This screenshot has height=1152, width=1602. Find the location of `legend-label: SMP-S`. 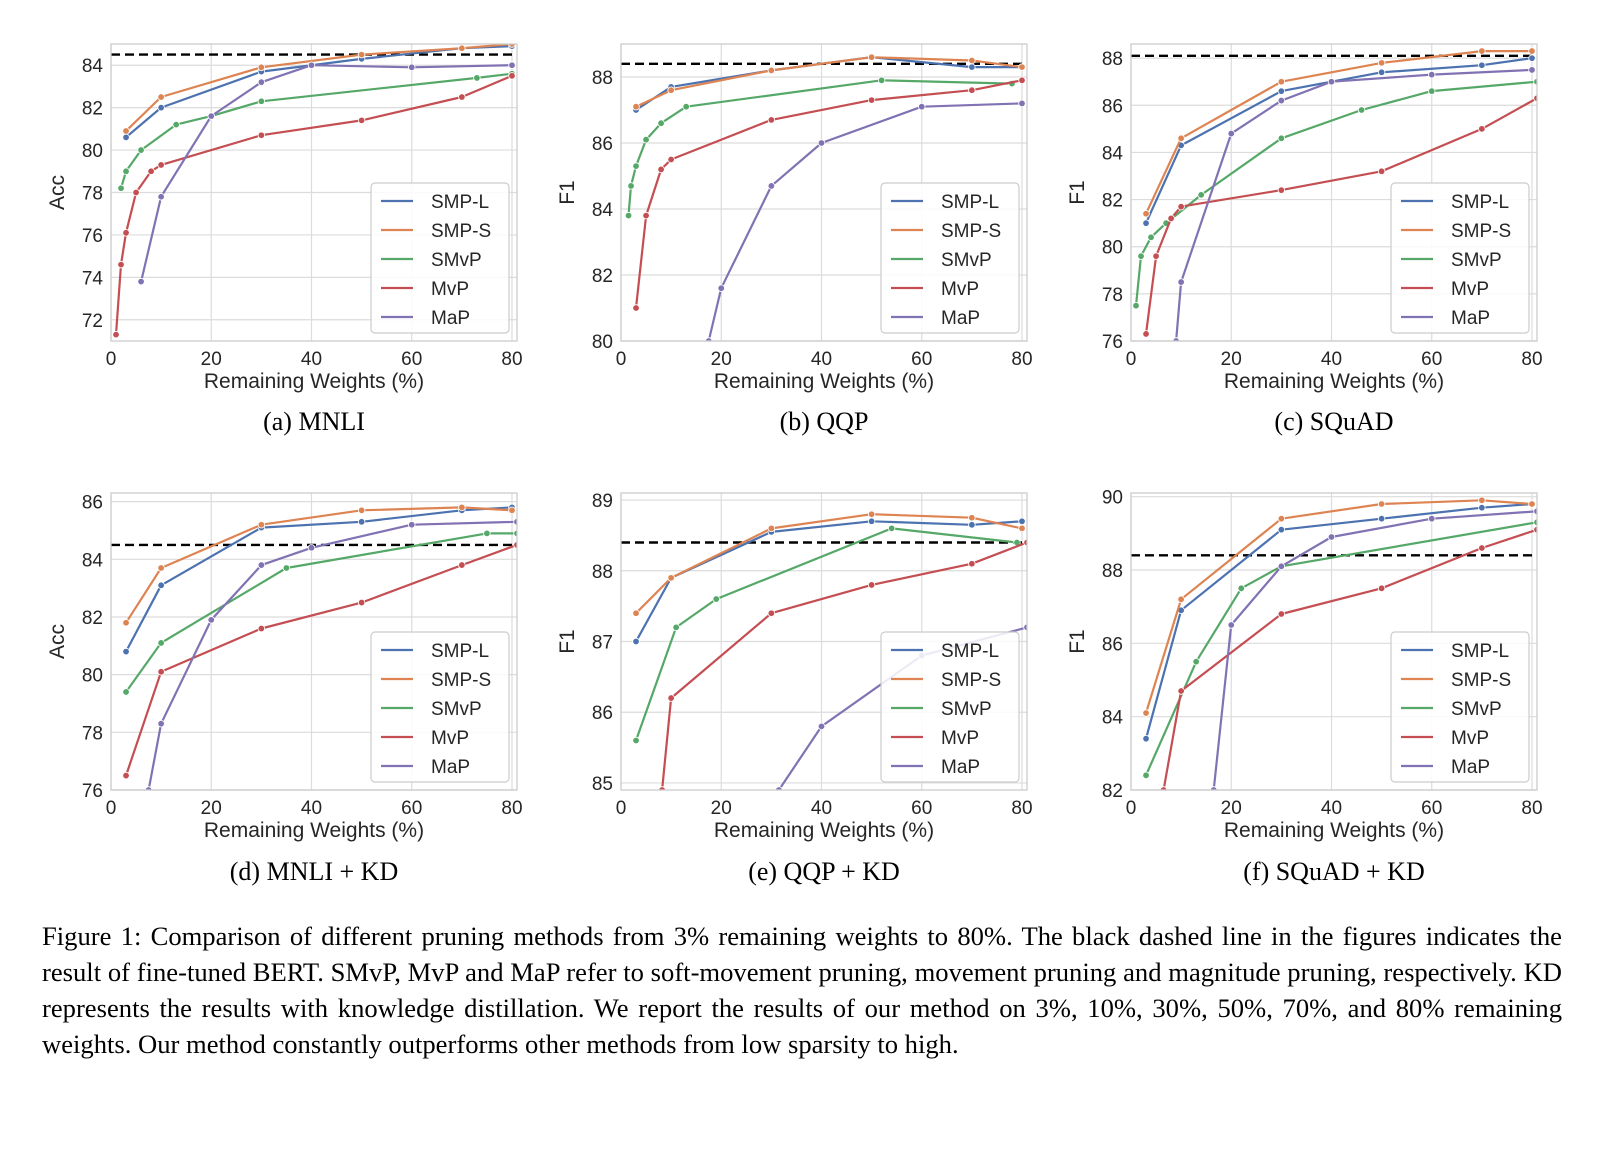

legend-label: SMP-S is located at coordinates (971, 680).